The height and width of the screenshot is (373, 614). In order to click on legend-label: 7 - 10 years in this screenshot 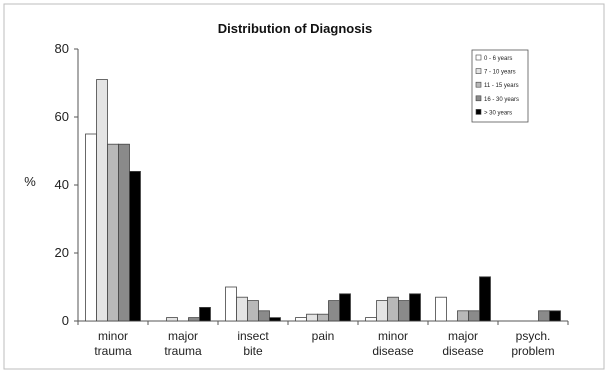, I will do `click(500, 73)`.